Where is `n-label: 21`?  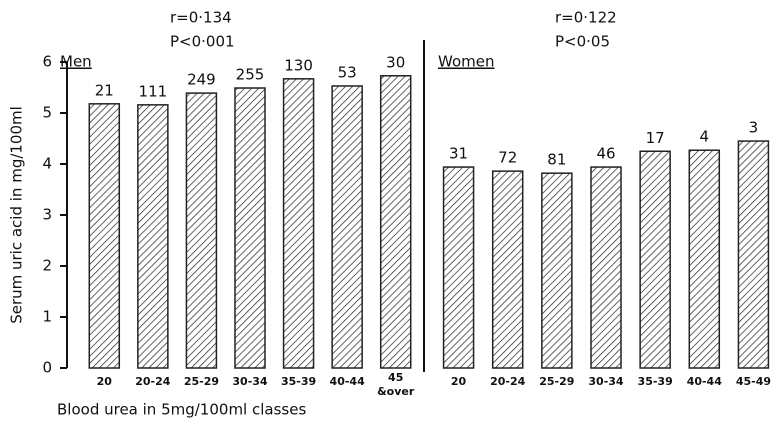 n-label: 21 is located at coordinates (104, 90).